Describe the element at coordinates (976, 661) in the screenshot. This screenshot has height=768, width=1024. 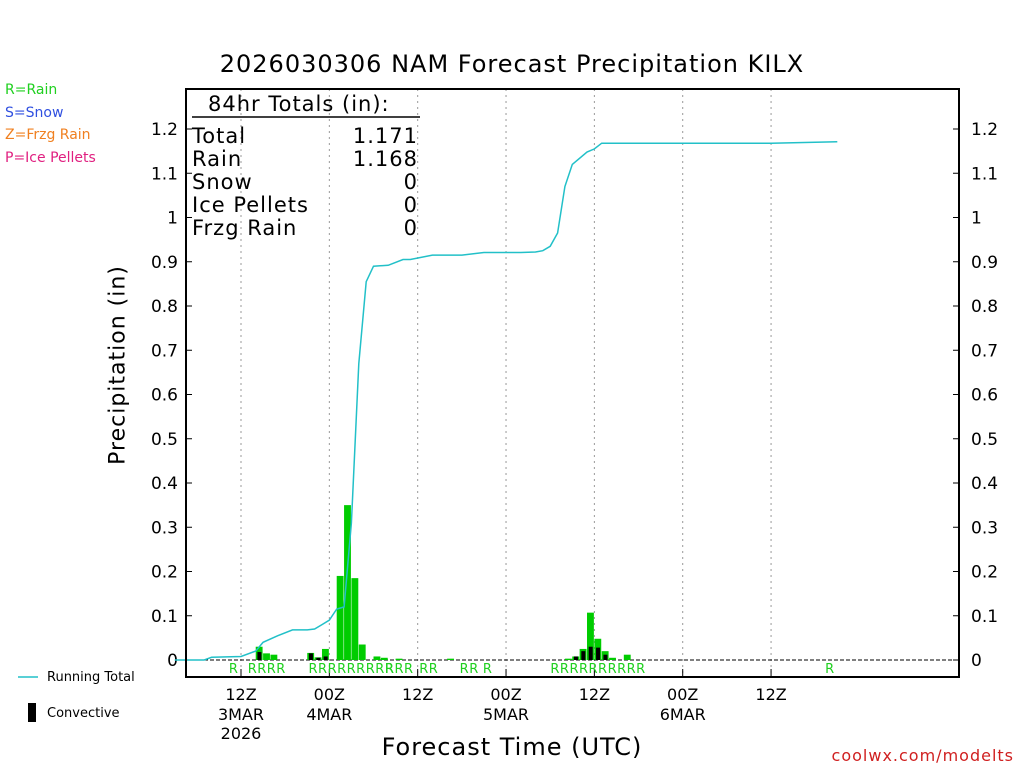
I see `y-tick-label-right: 0` at that location.